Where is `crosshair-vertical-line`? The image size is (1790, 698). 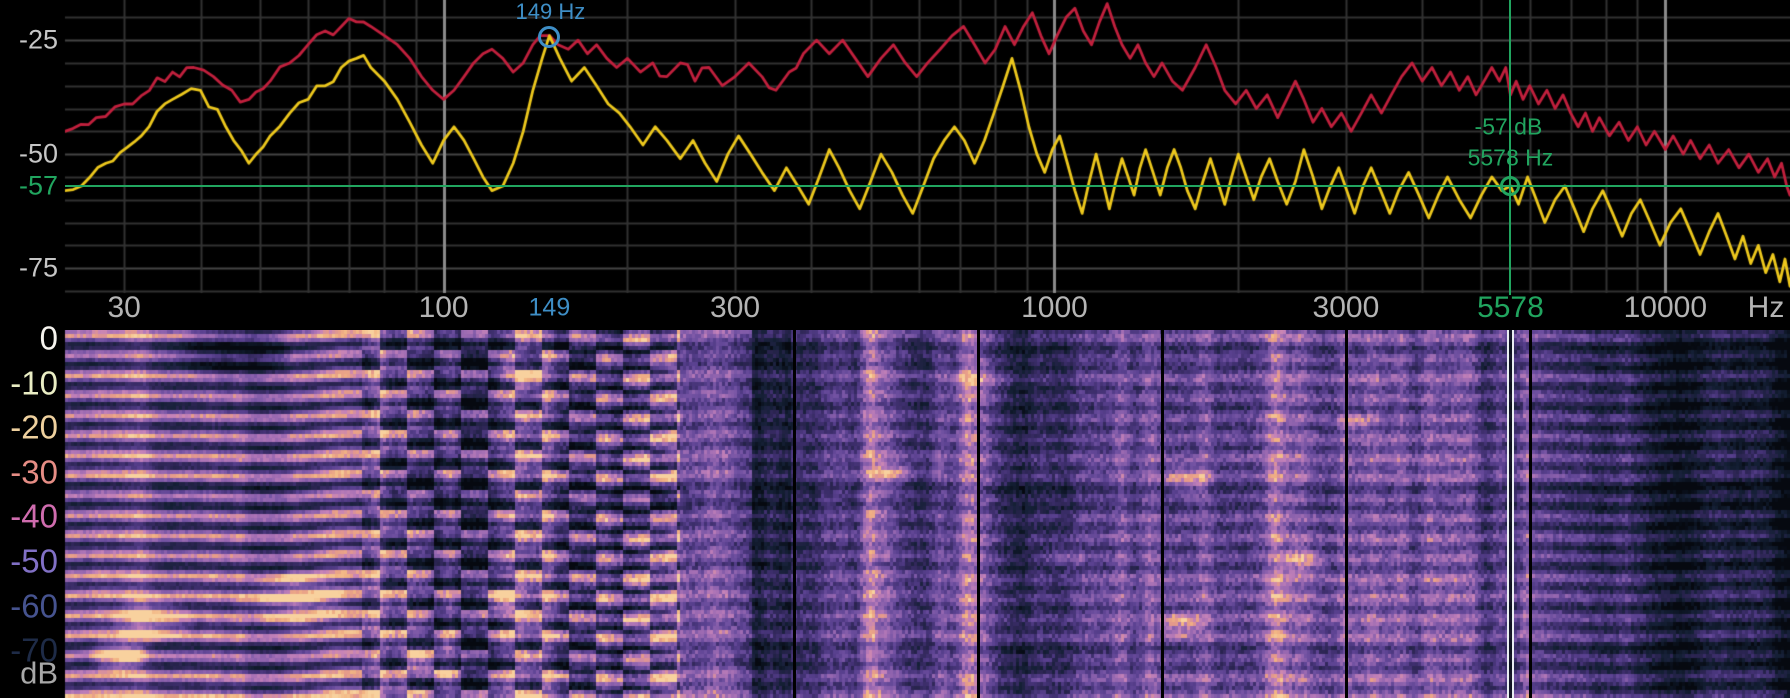
crosshair-vertical-line is located at coordinates (1510, 147).